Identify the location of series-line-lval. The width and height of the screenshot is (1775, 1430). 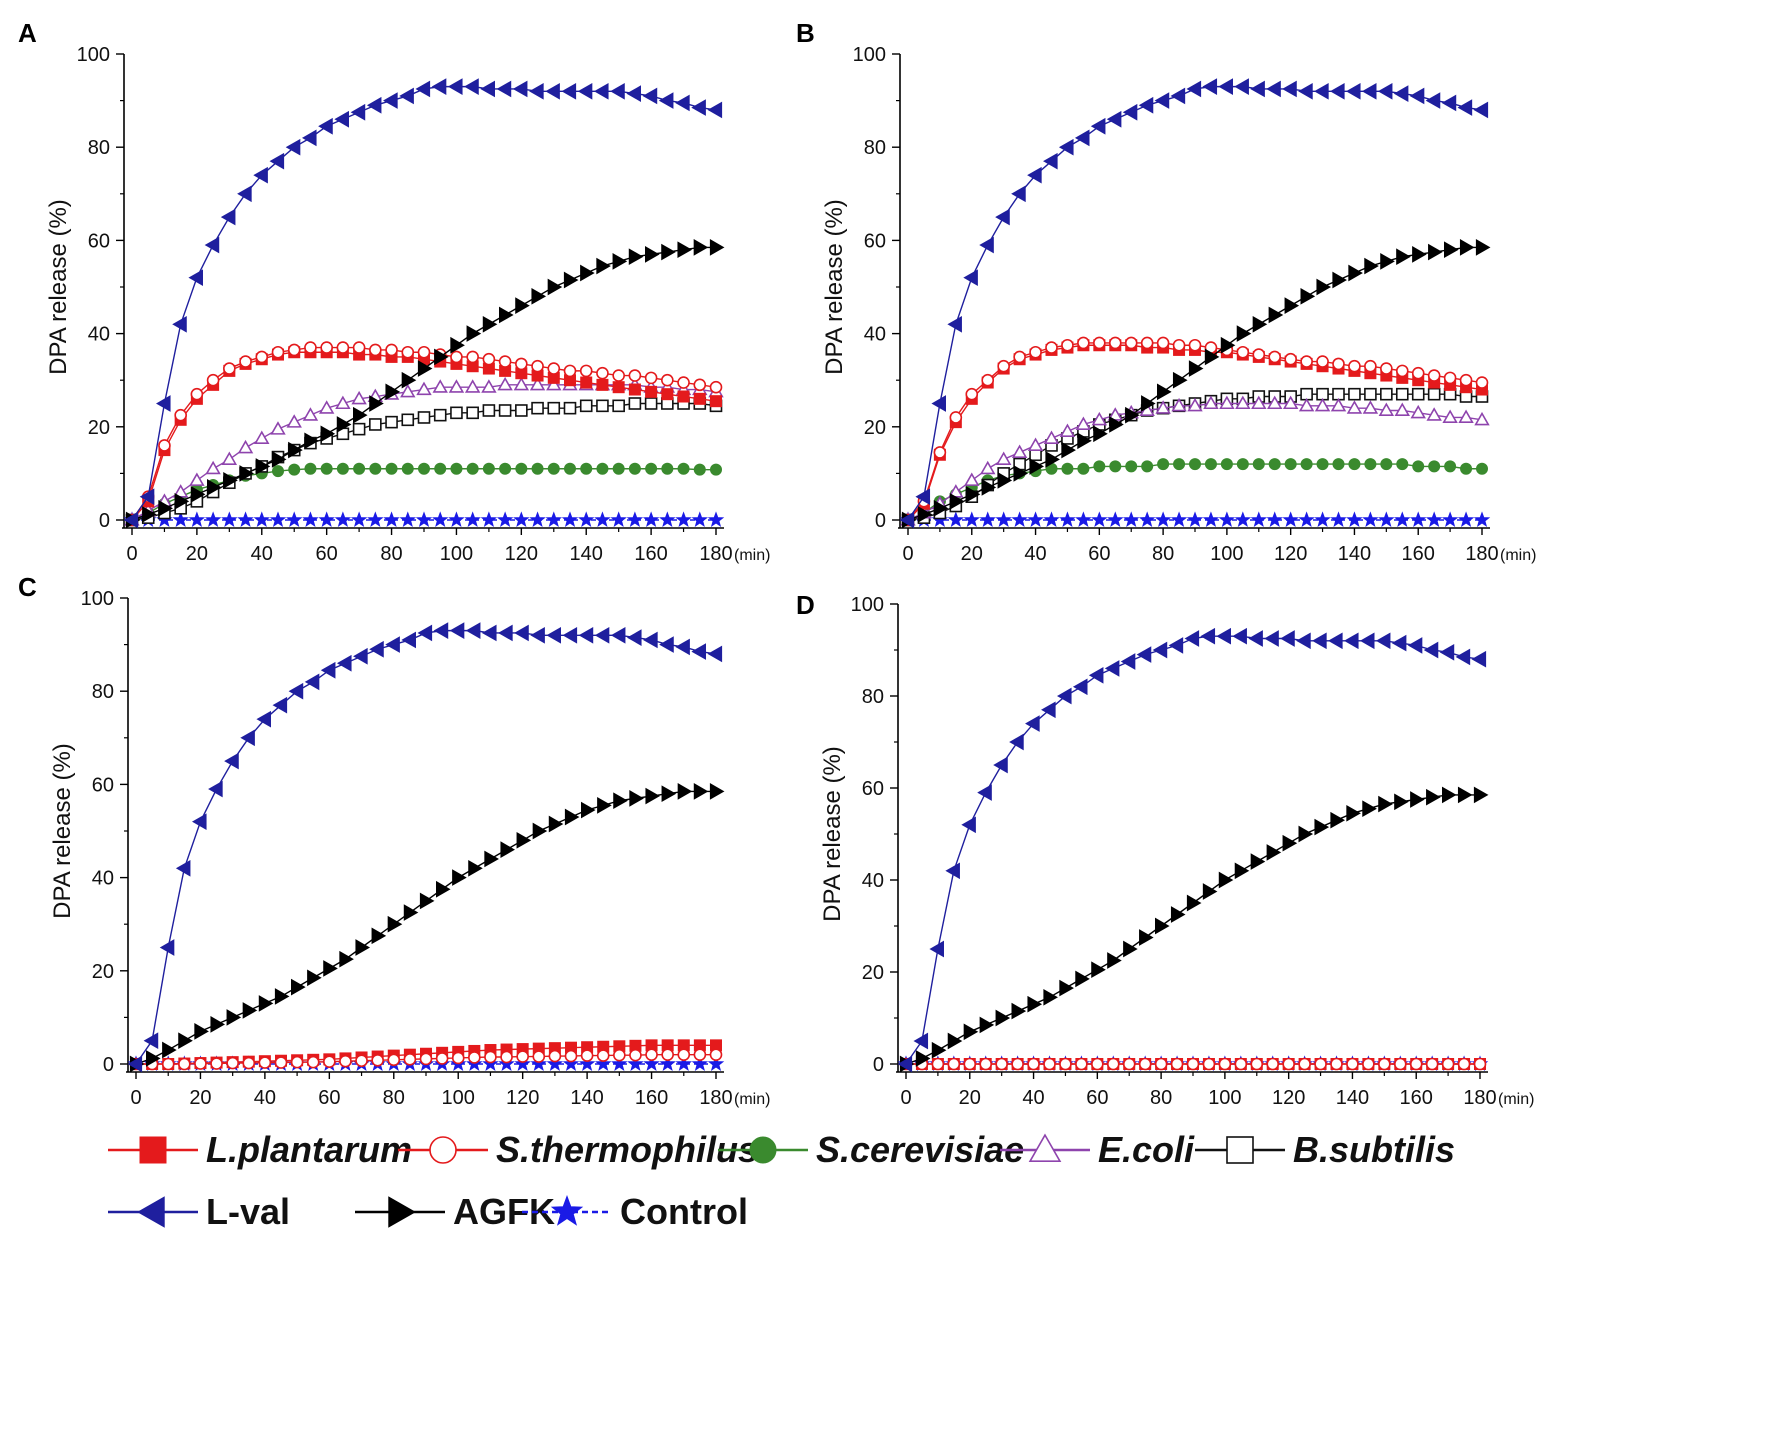
(426, 847).